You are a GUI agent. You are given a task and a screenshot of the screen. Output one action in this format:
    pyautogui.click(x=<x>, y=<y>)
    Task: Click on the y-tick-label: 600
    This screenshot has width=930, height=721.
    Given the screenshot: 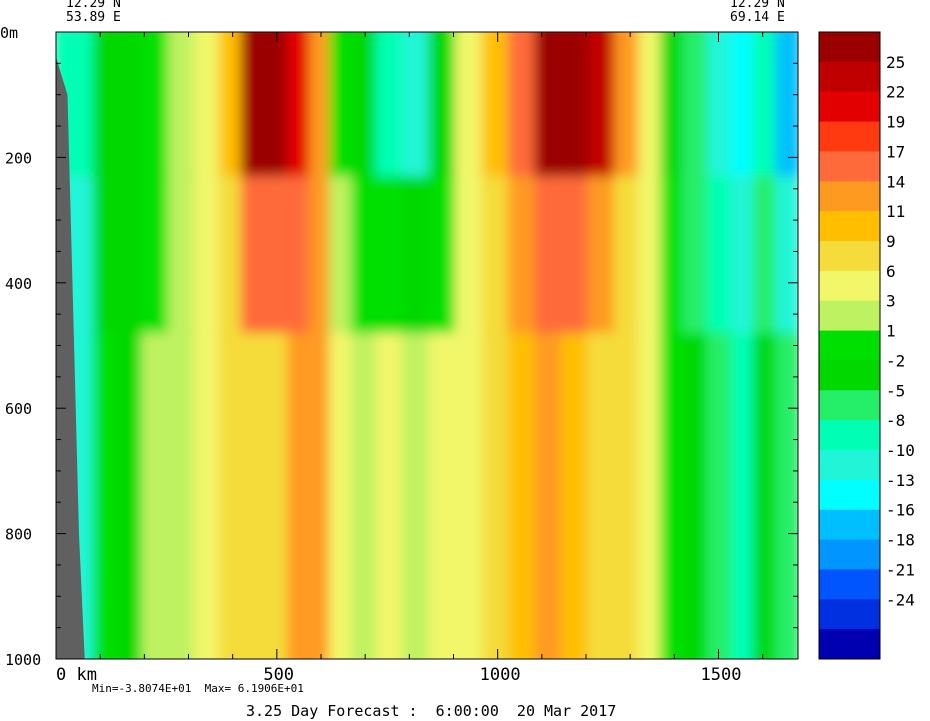 What is the action you would take?
    pyautogui.click(x=18, y=409)
    